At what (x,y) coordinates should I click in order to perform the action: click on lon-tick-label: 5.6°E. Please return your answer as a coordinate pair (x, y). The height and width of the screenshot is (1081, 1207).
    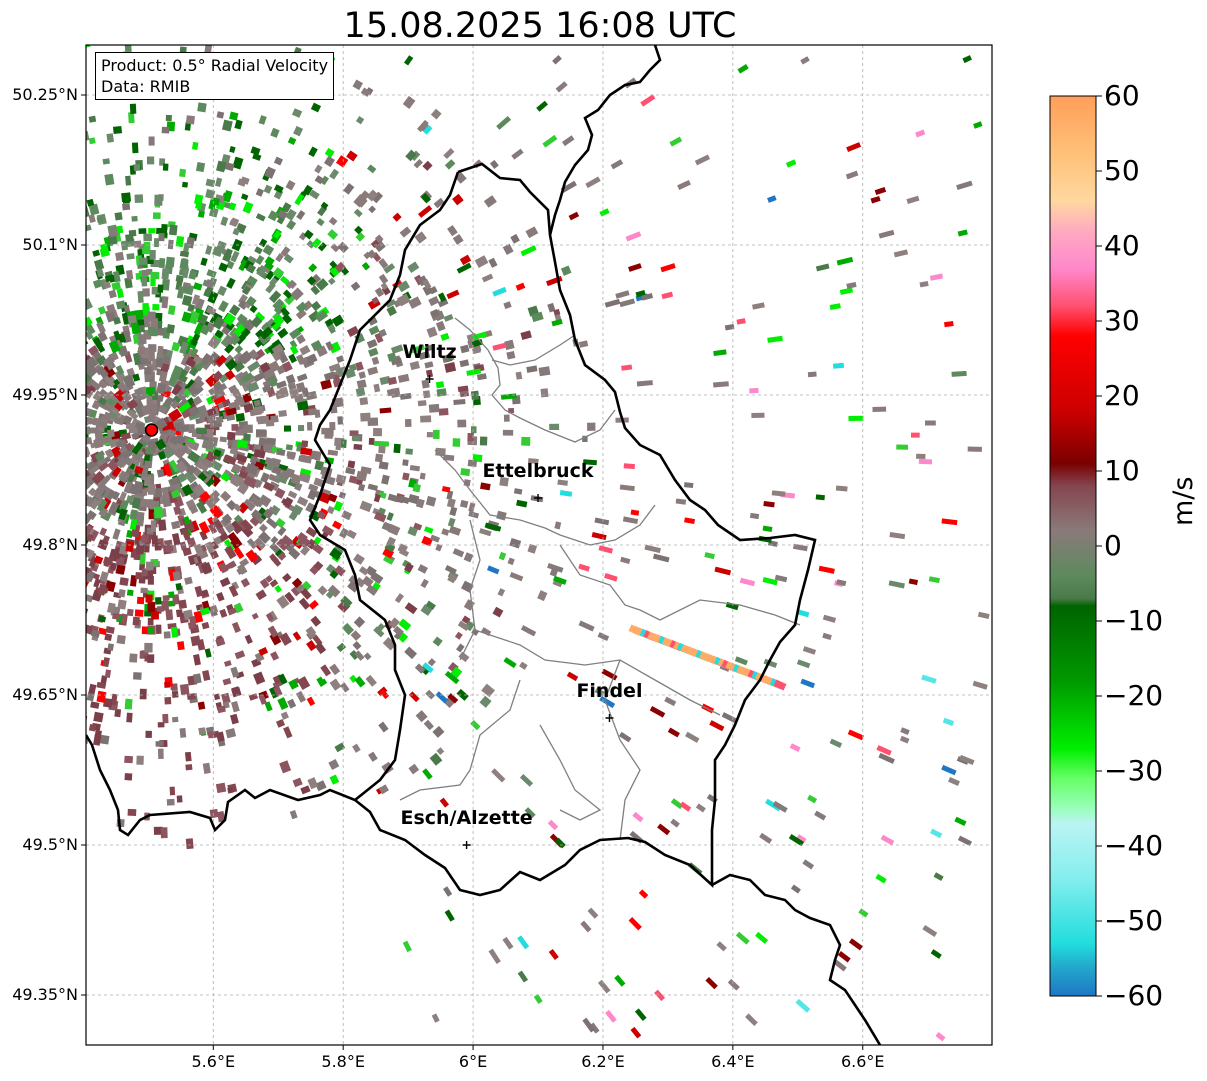
    Looking at the image, I should click on (213, 1061).